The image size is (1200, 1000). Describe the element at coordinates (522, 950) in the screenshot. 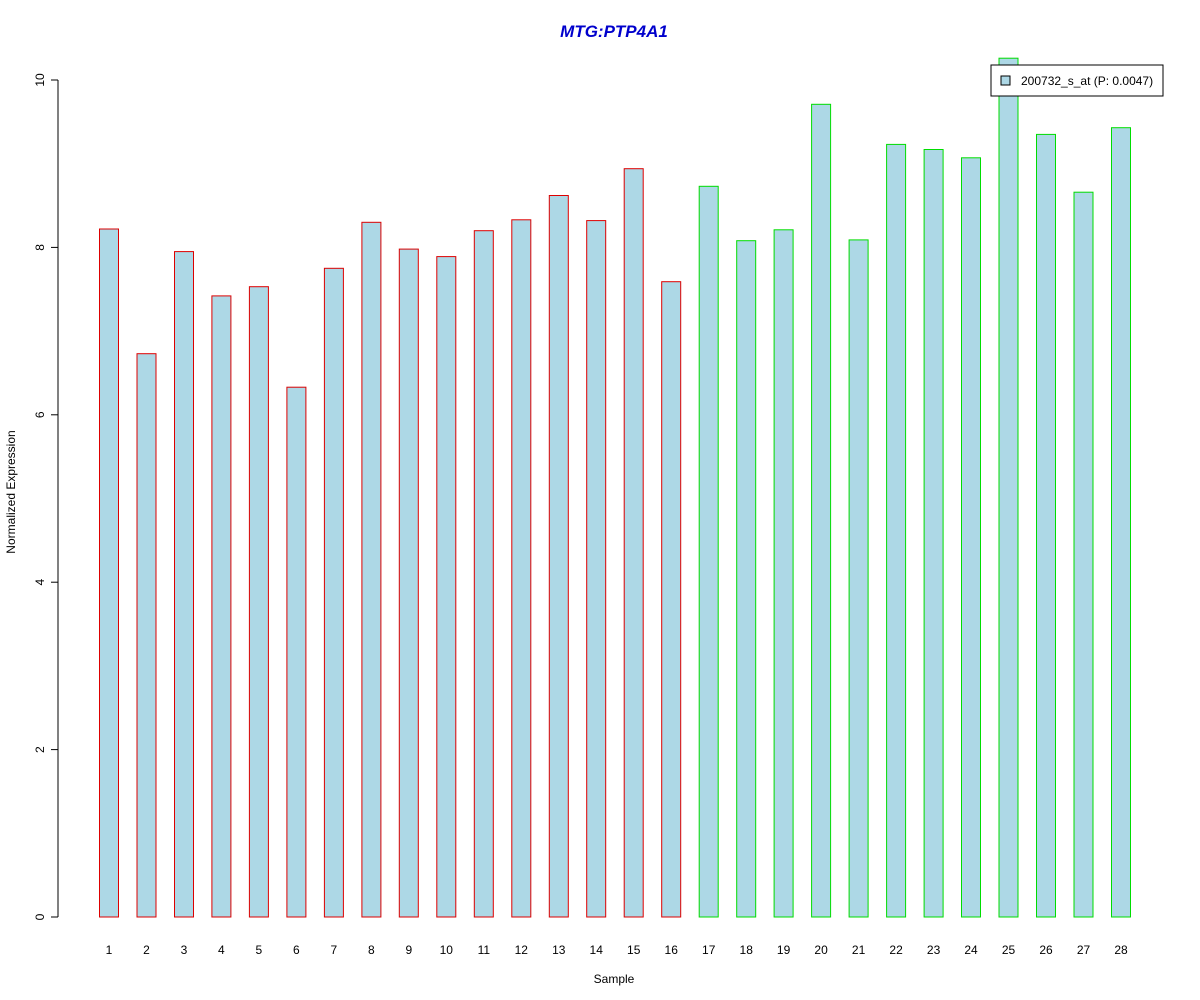

I see `x-tick-label: 12` at that location.